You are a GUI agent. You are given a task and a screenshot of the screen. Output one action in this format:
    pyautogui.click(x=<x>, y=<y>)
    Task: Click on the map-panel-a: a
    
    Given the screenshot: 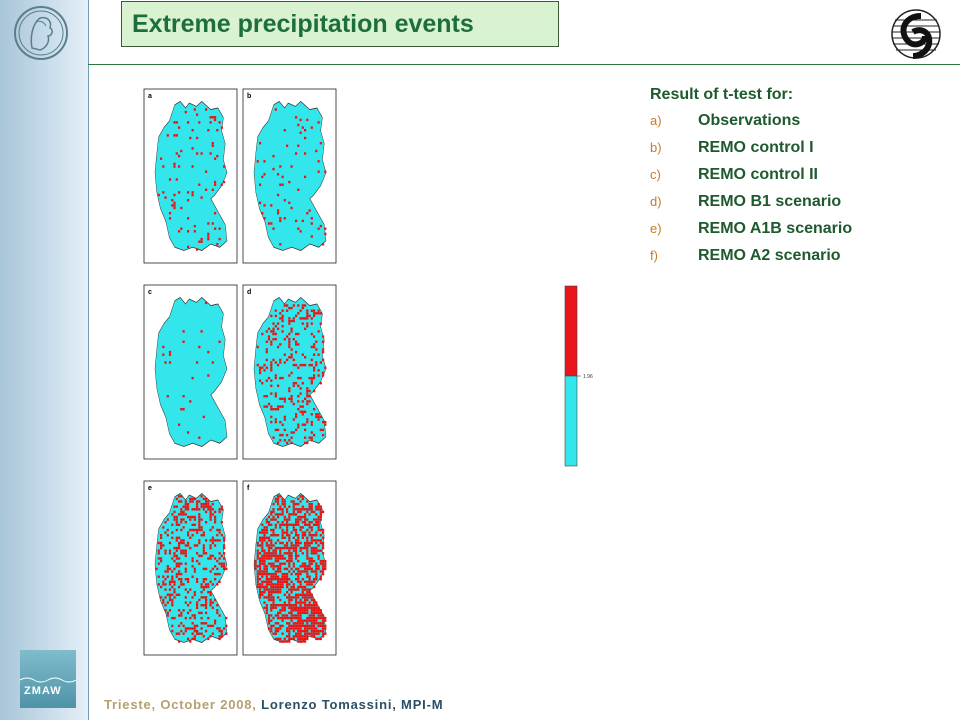 What is the action you would take?
    pyautogui.click(x=190, y=176)
    